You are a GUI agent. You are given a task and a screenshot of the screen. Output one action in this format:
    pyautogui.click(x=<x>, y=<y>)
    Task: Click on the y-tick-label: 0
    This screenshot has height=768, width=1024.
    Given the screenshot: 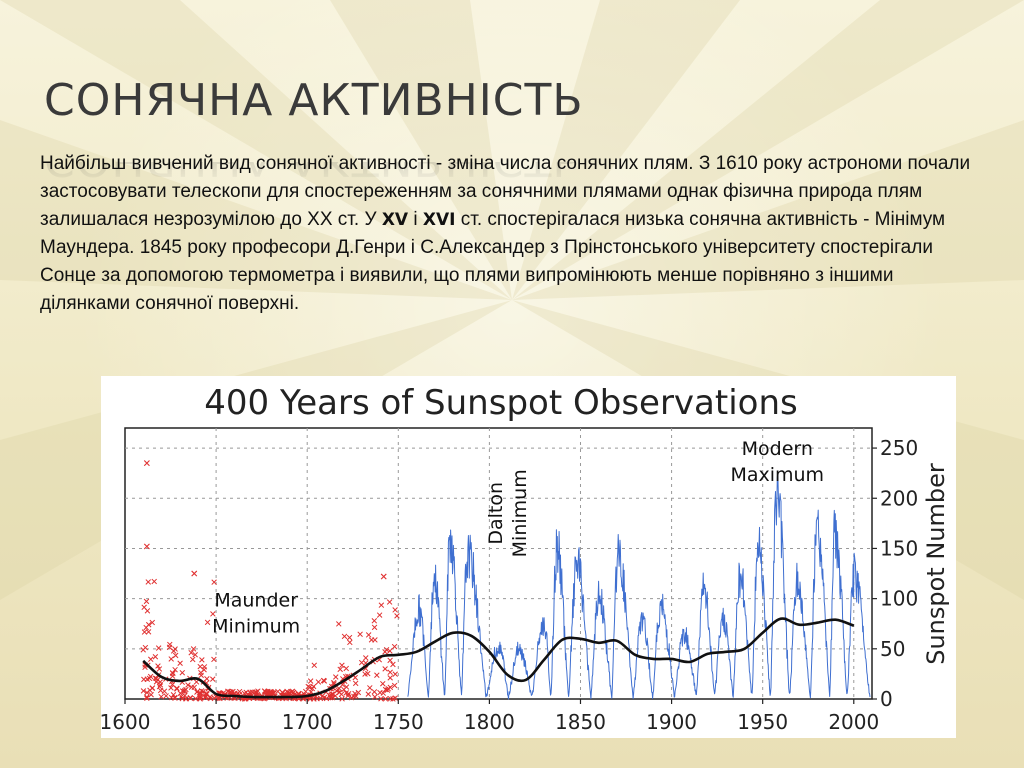 What is the action you would take?
    pyautogui.click(x=886, y=699)
    